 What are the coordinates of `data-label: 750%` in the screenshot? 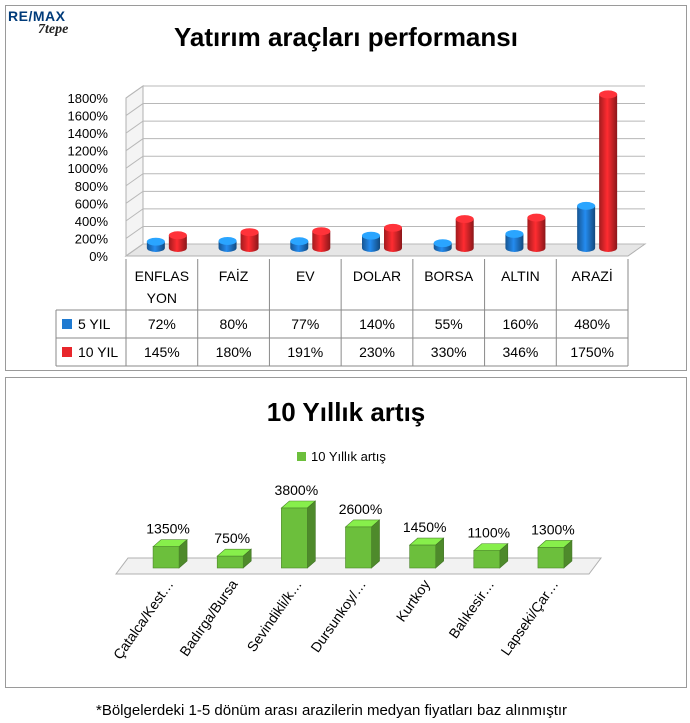 It's located at (232, 538).